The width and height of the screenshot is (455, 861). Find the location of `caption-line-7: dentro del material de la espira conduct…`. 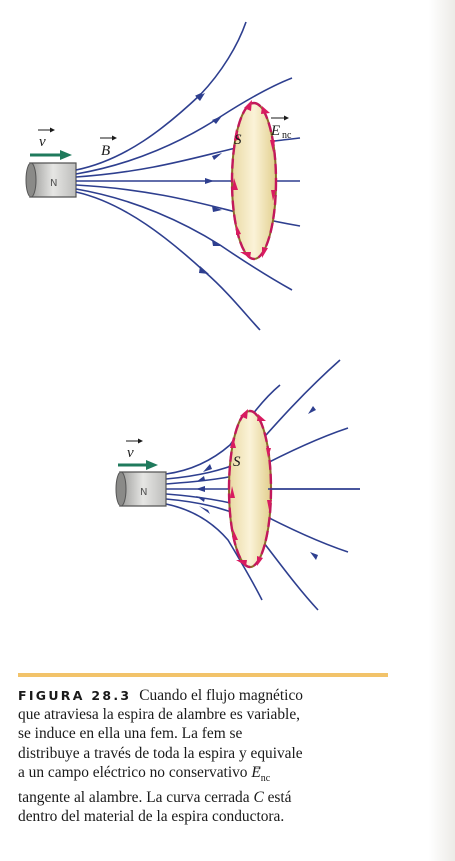

caption-line-7: dentro del material de la espira conduct… is located at coordinates (151, 817).